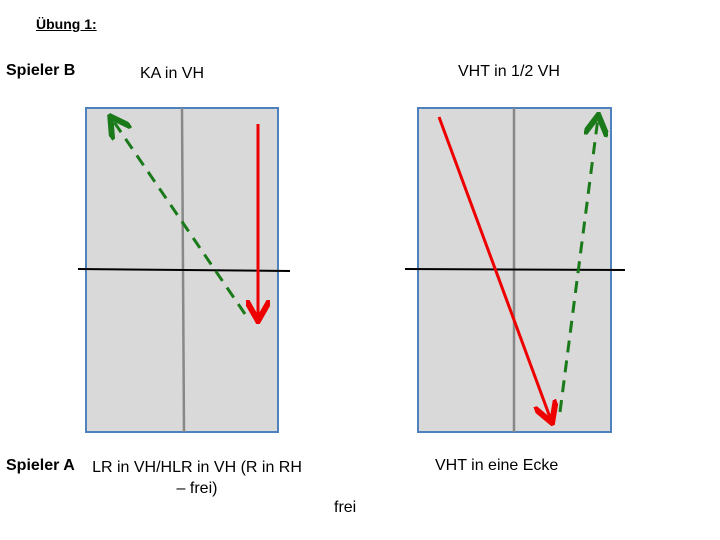 This screenshot has width=720, height=540. I want to click on footer: frei, so click(345, 507).